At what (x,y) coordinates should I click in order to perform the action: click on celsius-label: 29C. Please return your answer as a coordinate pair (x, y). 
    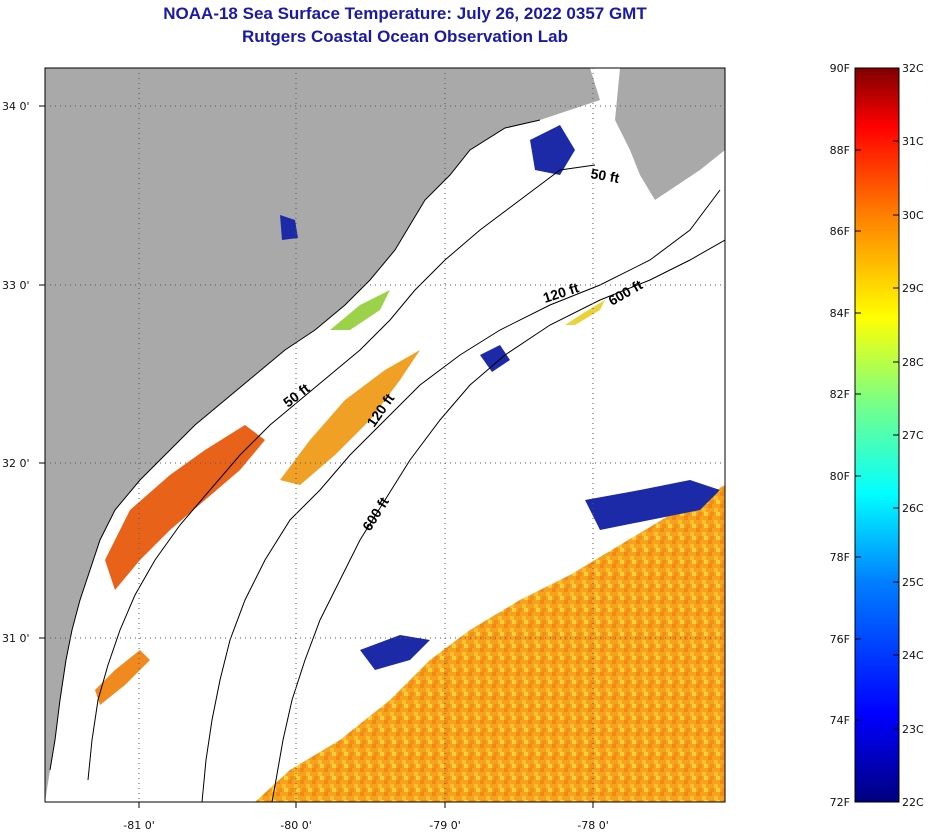
    Looking at the image, I should click on (913, 288).